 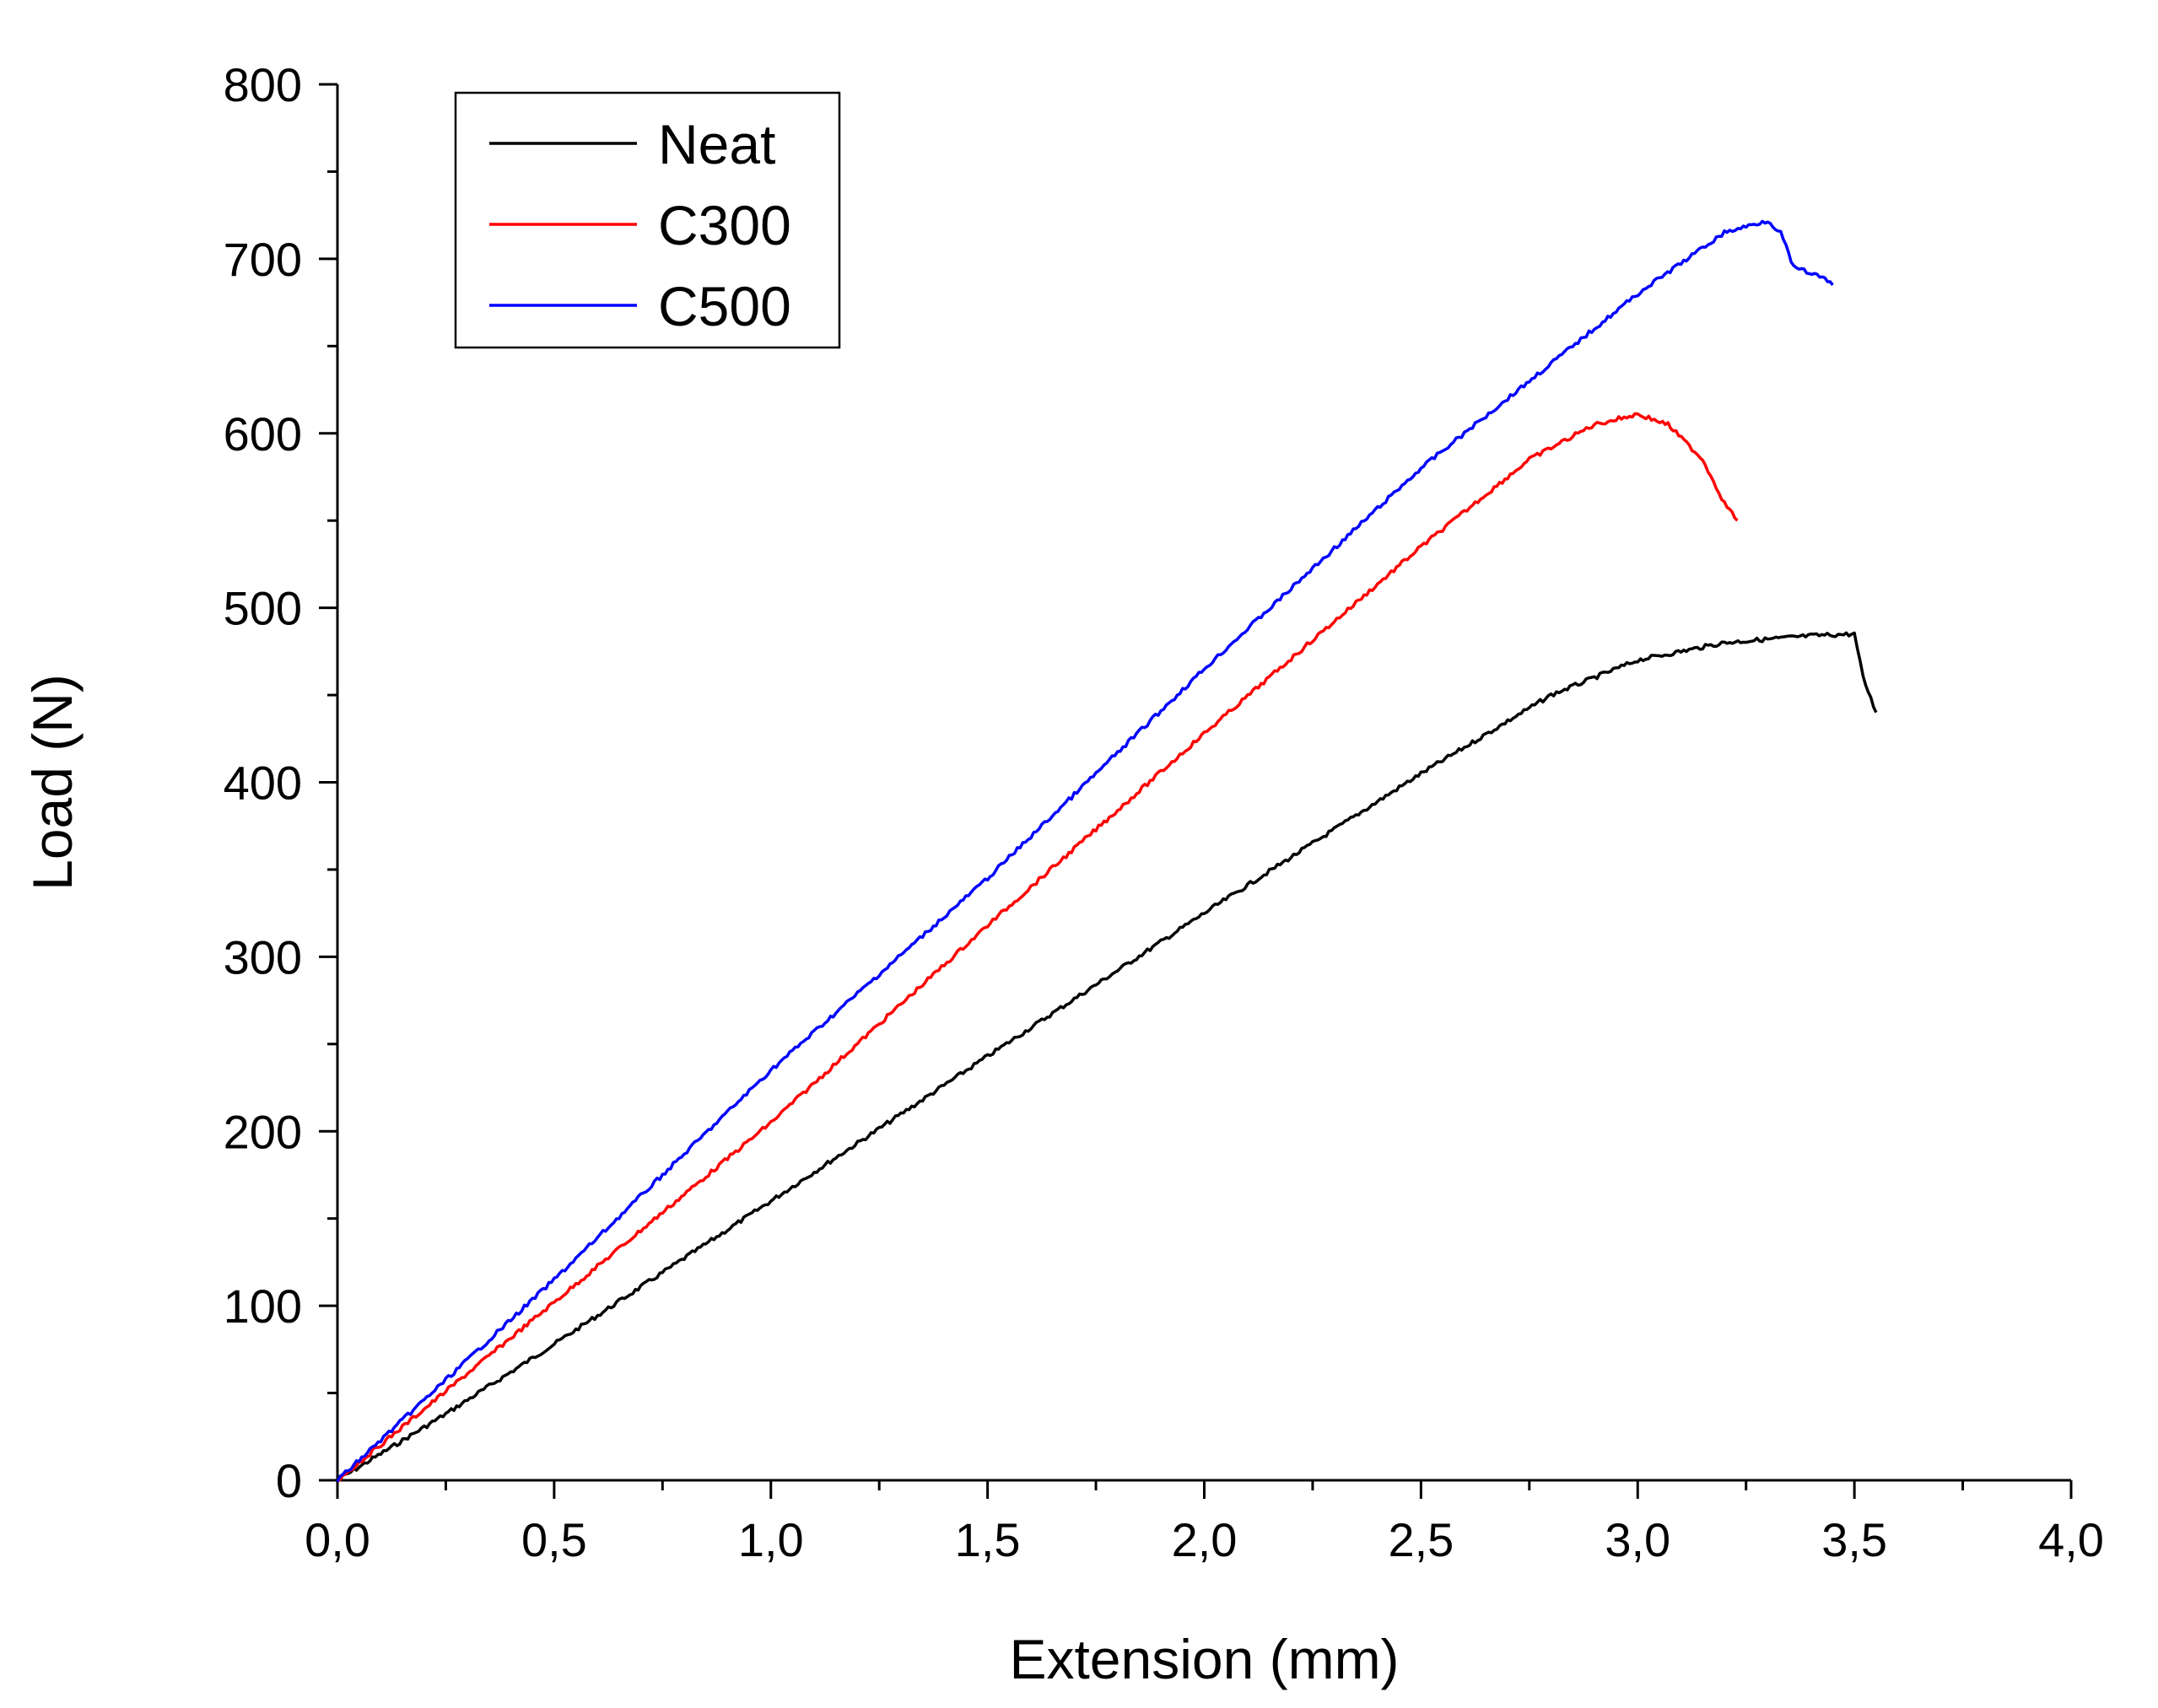 I want to click on y-tick-label: 0, so click(x=289, y=1480).